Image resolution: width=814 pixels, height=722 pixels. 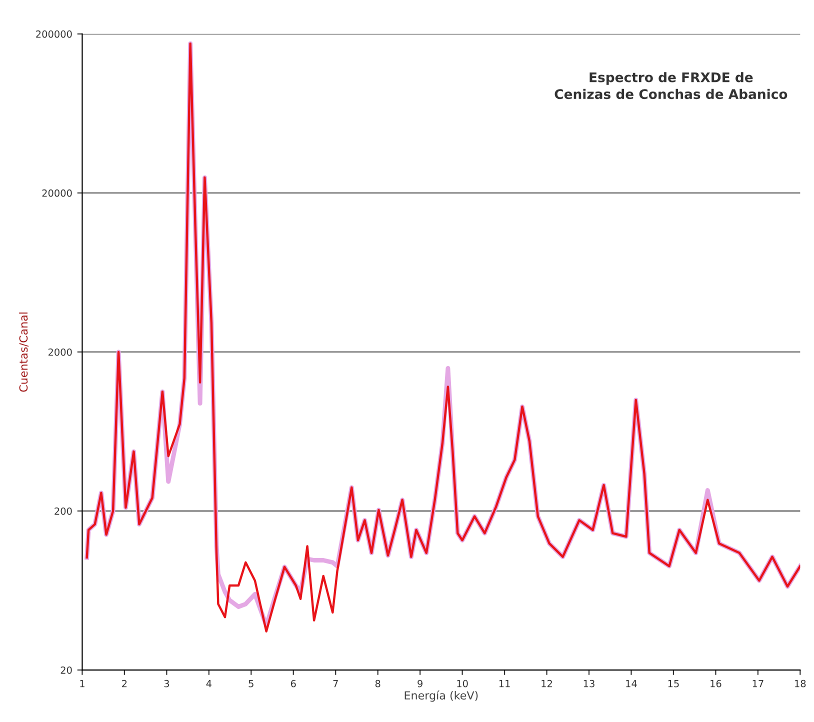 I want to click on x-tick-label: 8, so click(x=377, y=684).